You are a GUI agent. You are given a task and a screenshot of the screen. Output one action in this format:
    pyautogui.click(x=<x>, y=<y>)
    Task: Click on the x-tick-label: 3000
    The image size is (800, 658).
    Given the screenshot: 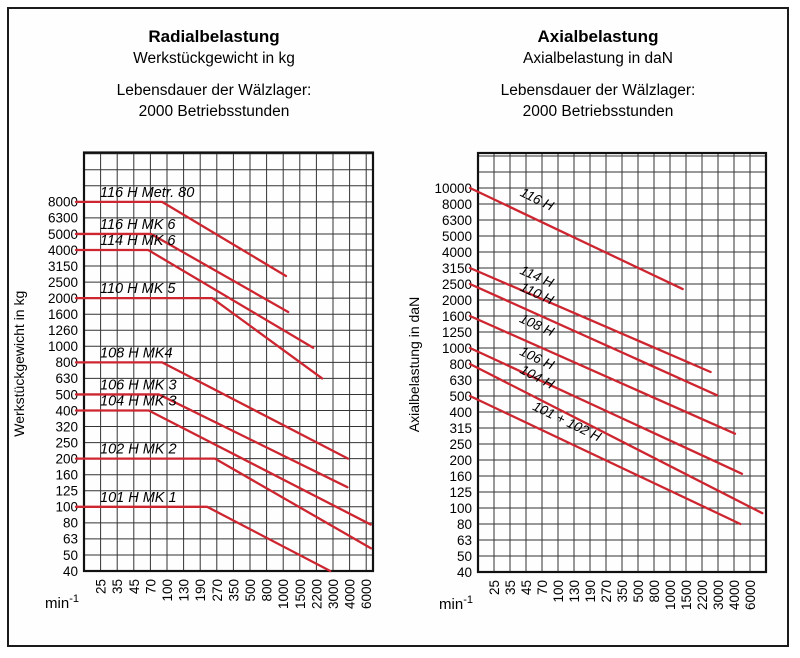 What is the action you would take?
    pyautogui.click(x=333, y=594)
    